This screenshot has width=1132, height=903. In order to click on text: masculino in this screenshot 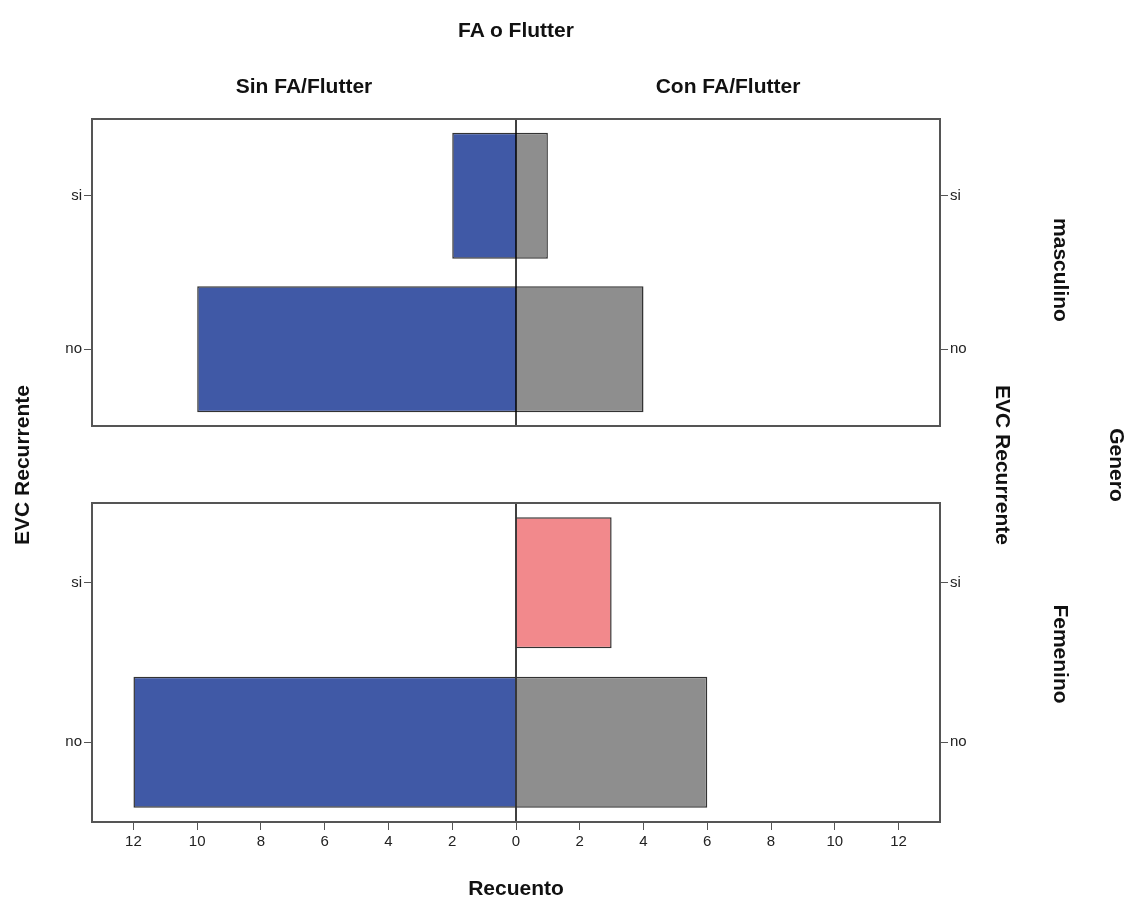, I will do `click(1061, 269)`.